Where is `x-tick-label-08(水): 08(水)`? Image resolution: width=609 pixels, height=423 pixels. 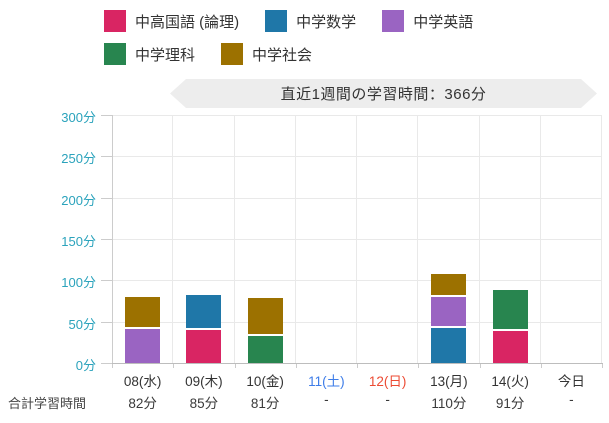
x-tick-label-08(水): 08(水) is located at coordinates (142, 381).